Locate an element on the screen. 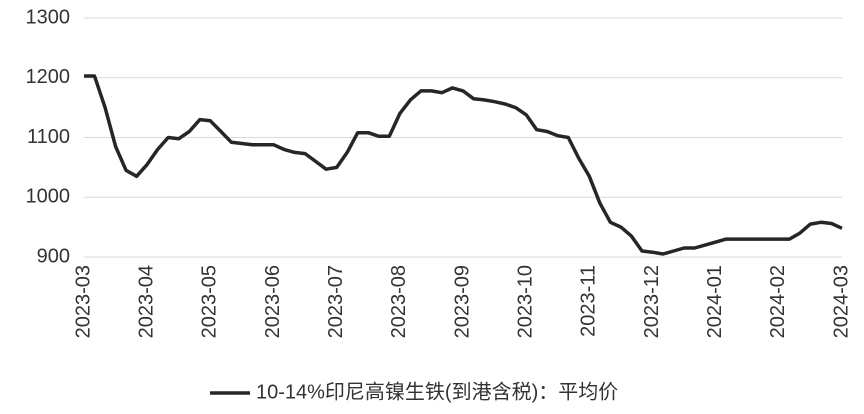 This screenshot has height=414, width=864. x-tick-label: 2023-10 is located at coordinates (525, 301).